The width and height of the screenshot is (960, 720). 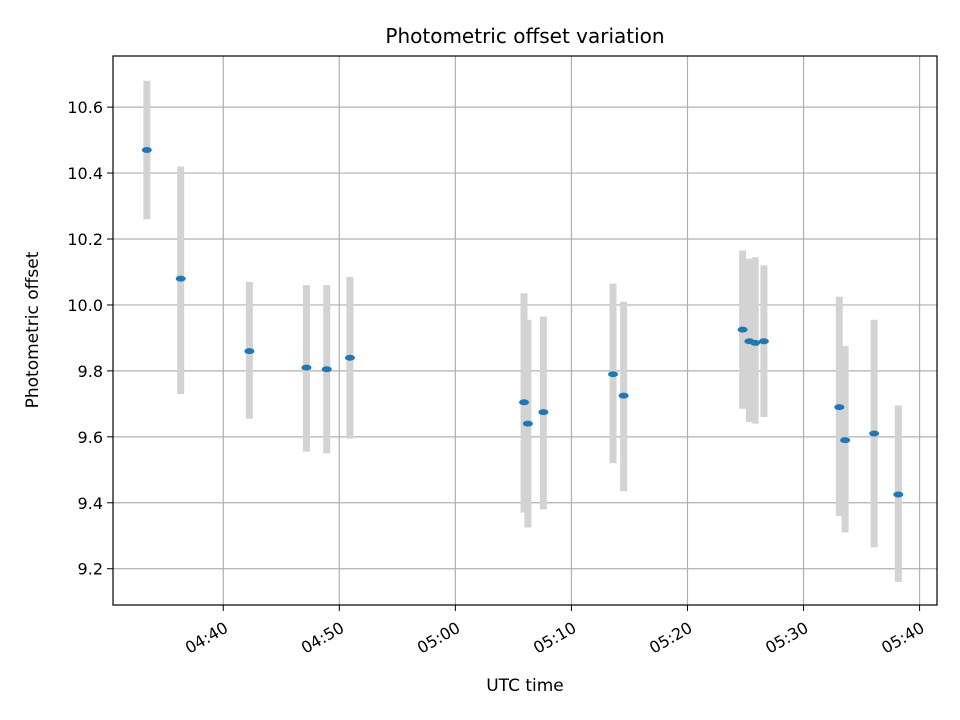 I want to click on y-tick-label: 9.8, so click(x=90, y=371).